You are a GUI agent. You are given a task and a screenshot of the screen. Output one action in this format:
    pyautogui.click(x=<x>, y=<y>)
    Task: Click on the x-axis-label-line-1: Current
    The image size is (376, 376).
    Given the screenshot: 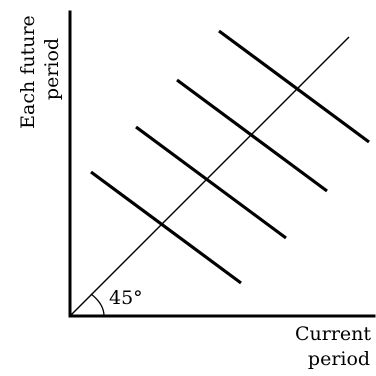 What is the action you would take?
    pyautogui.click(x=333, y=334)
    